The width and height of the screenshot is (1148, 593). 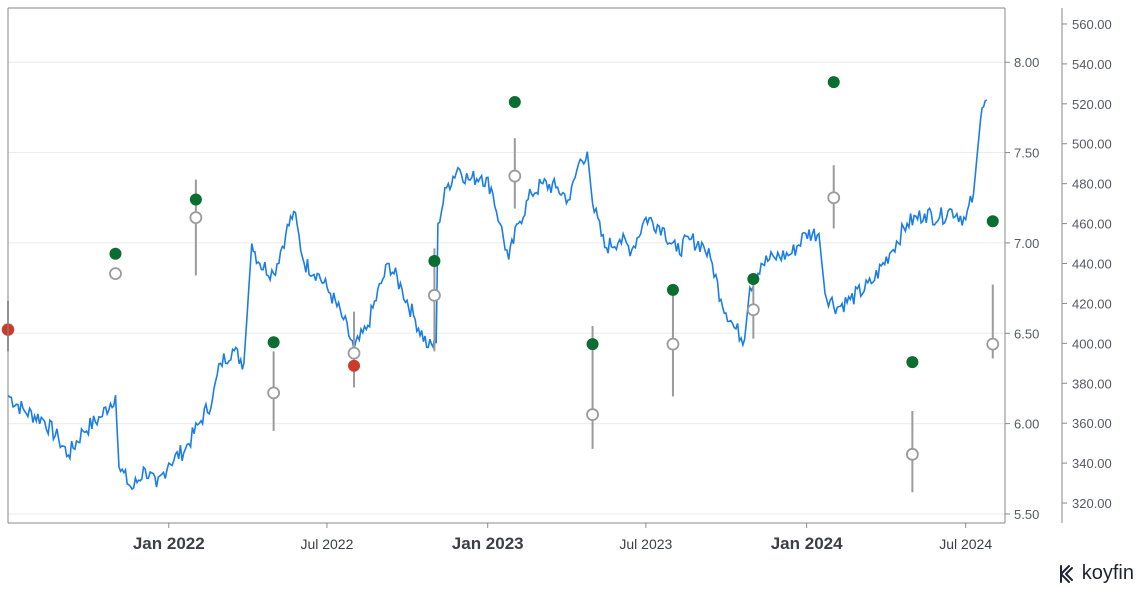 I want to click on price-tick-label: 320.00, so click(x=1092, y=503).